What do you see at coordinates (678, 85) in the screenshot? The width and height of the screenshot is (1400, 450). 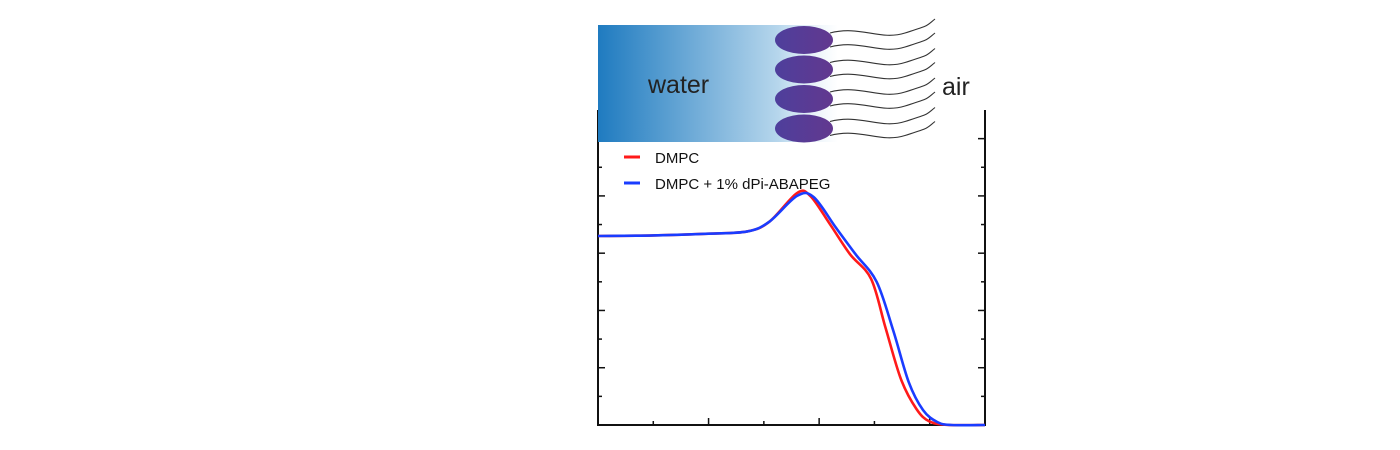 I see `water-label: water` at bounding box center [678, 85].